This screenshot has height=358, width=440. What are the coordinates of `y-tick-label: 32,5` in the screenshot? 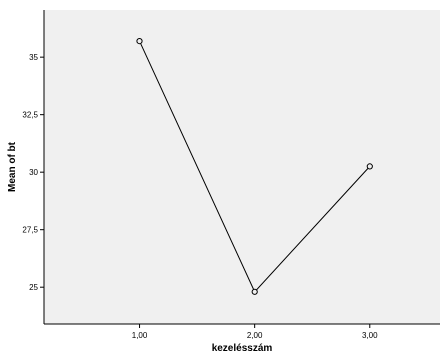 It's located at (30, 115).